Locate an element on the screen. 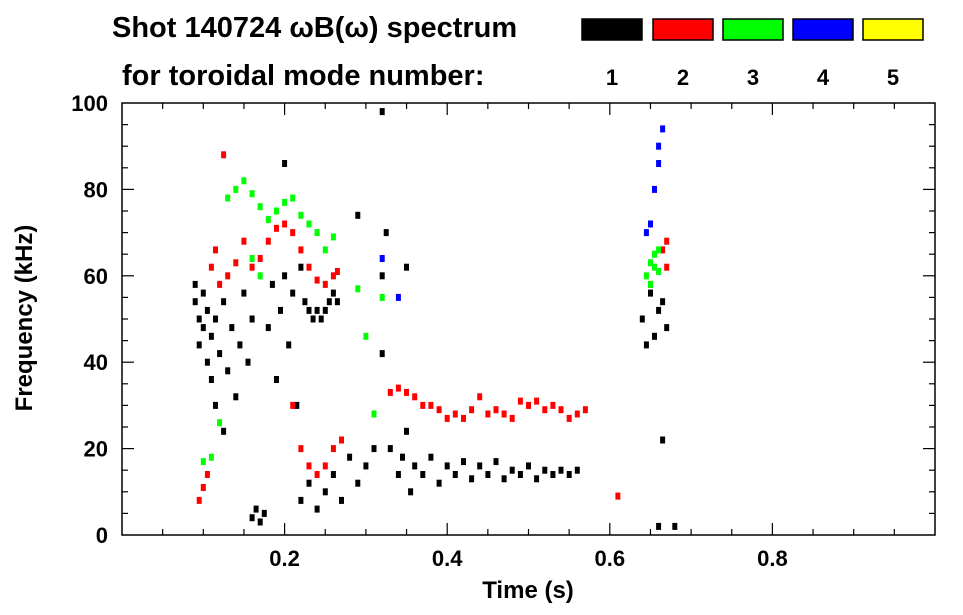  legend-label-2: 2 is located at coordinates (683, 77).